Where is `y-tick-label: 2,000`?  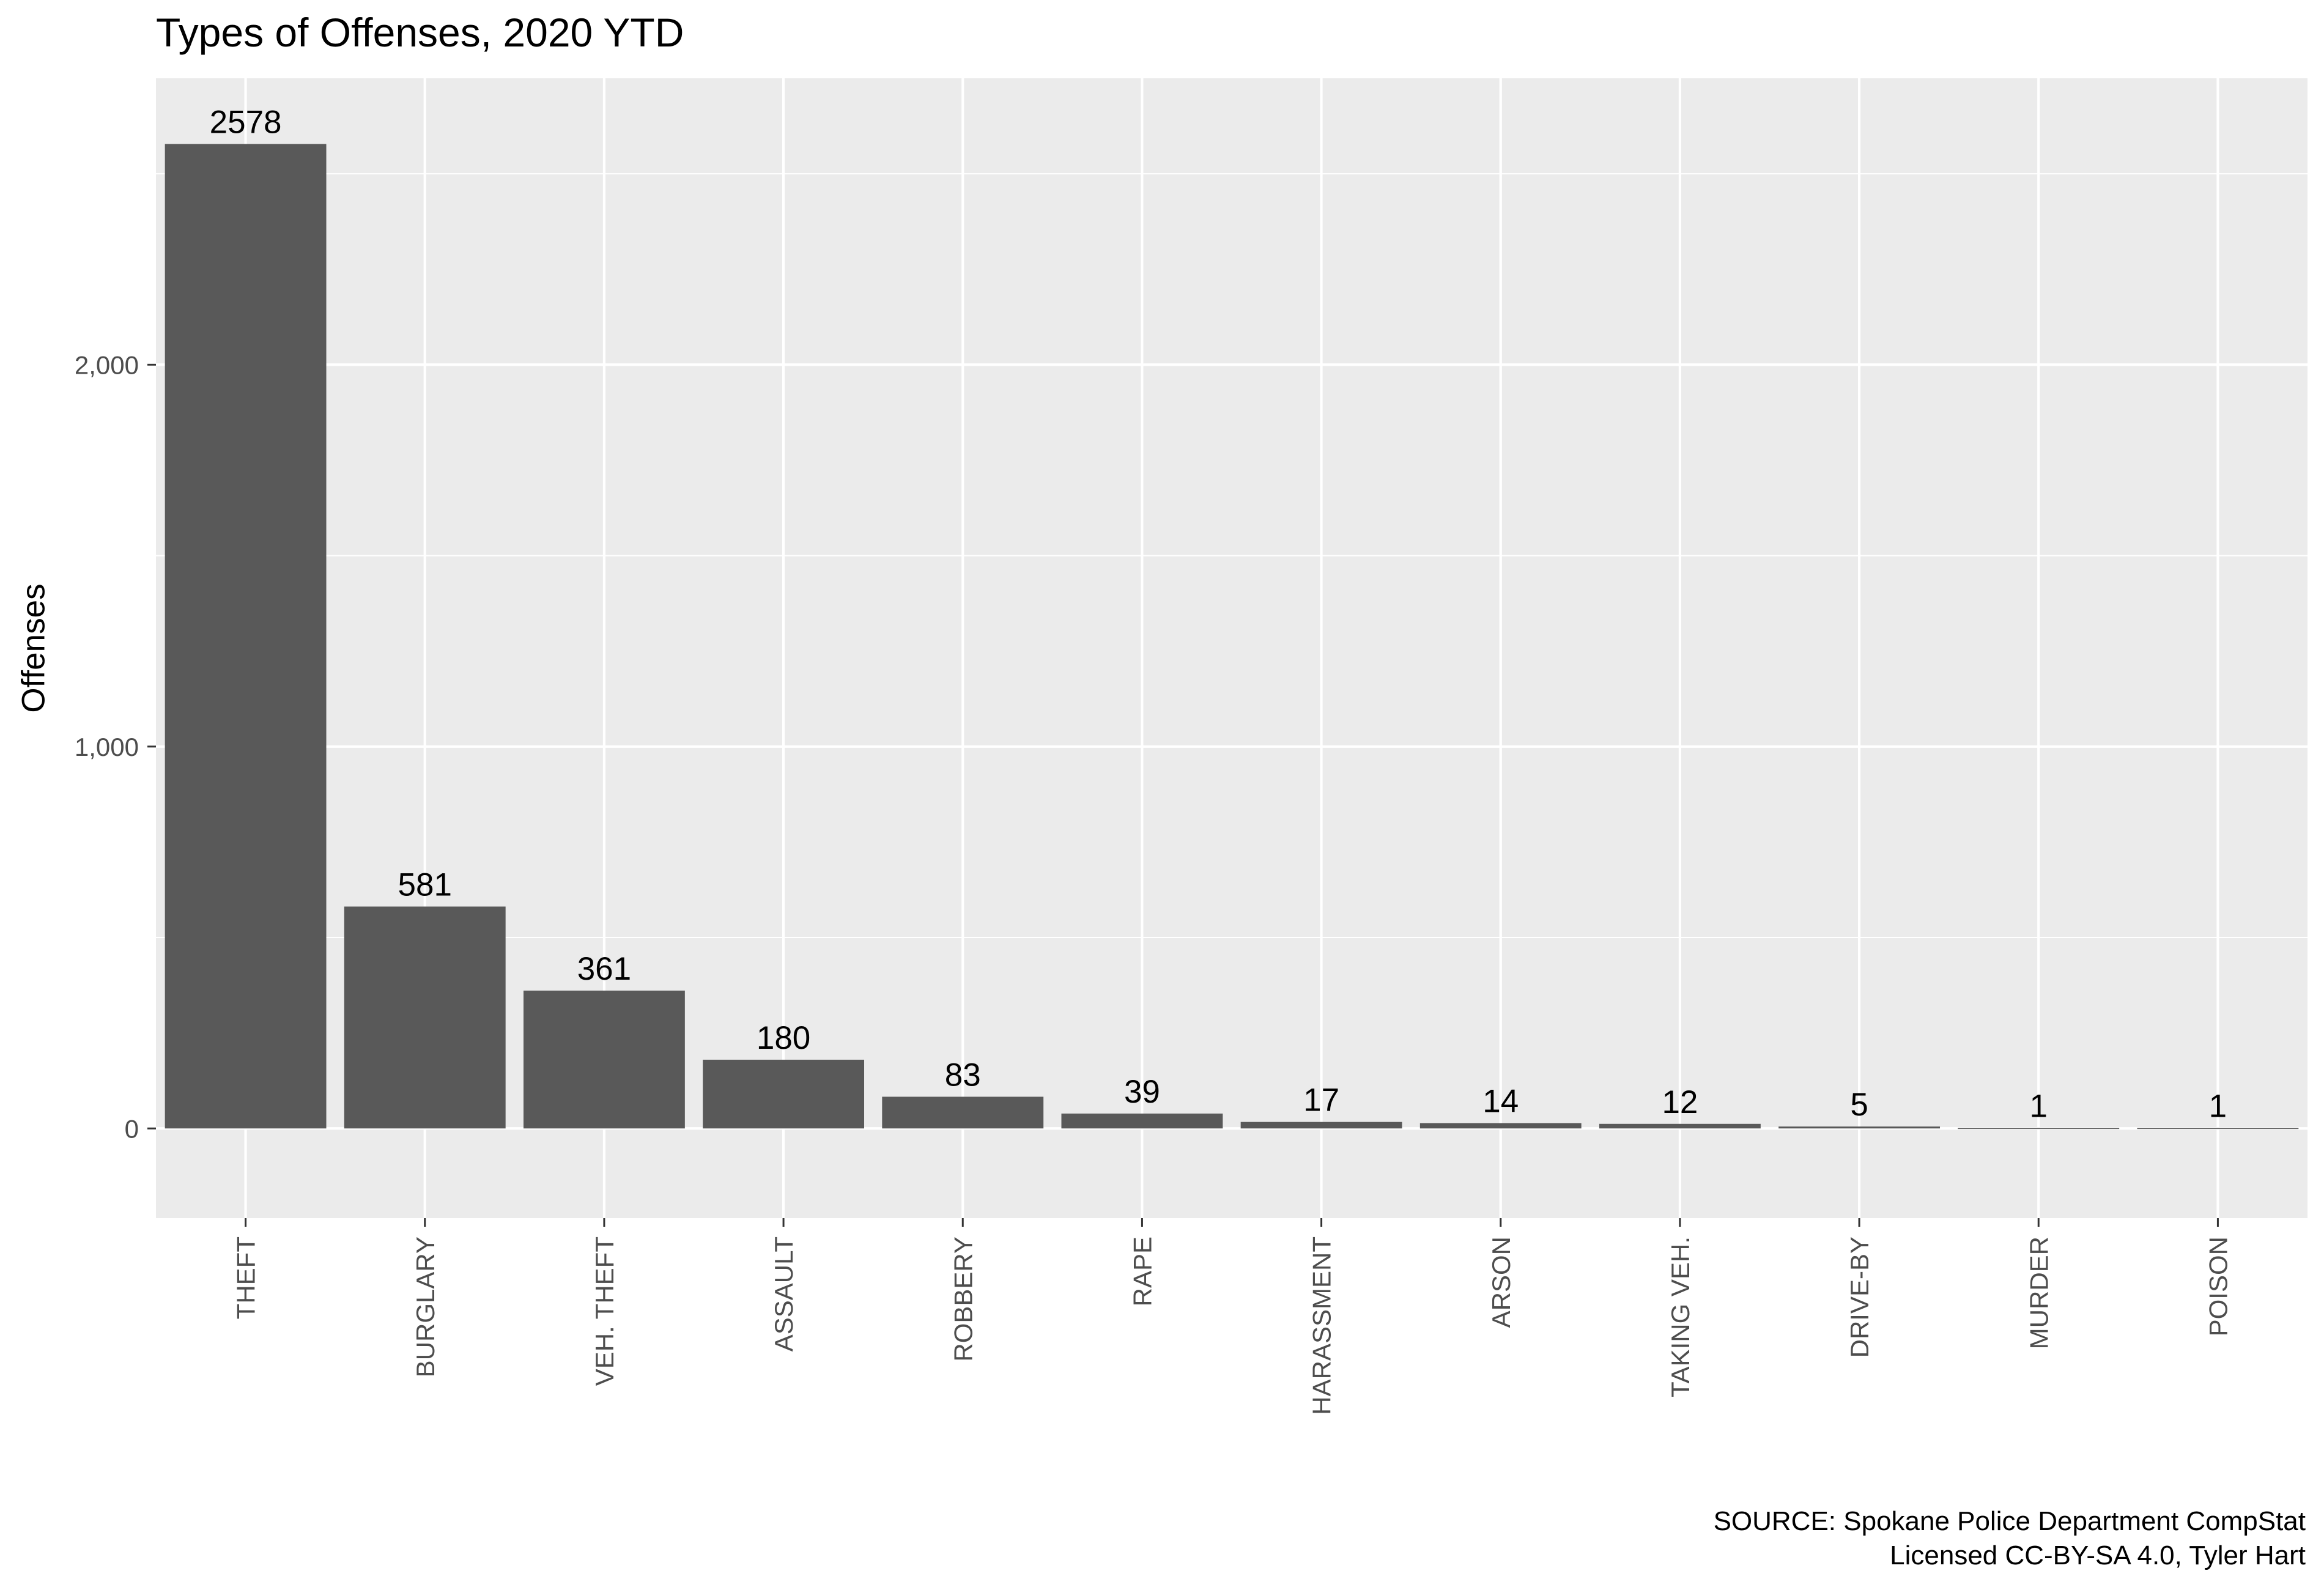 y-tick-label: 2,000 is located at coordinates (107, 365).